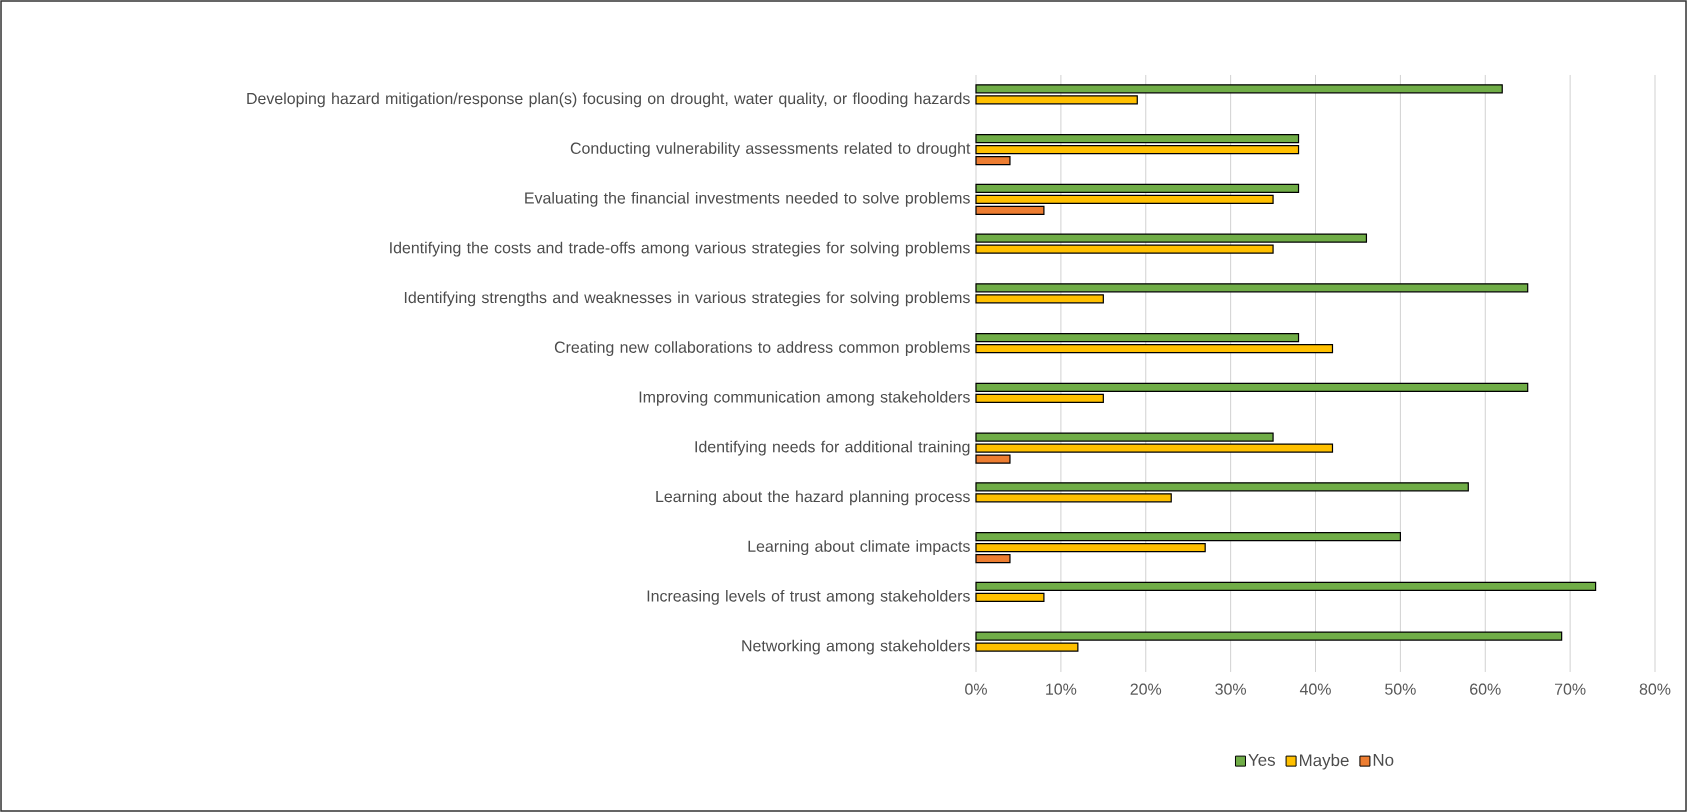 The image size is (1687, 812). What do you see at coordinates (804, 398) in the screenshot?
I see `y-tick-label: Improving communication among stakeholders` at bounding box center [804, 398].